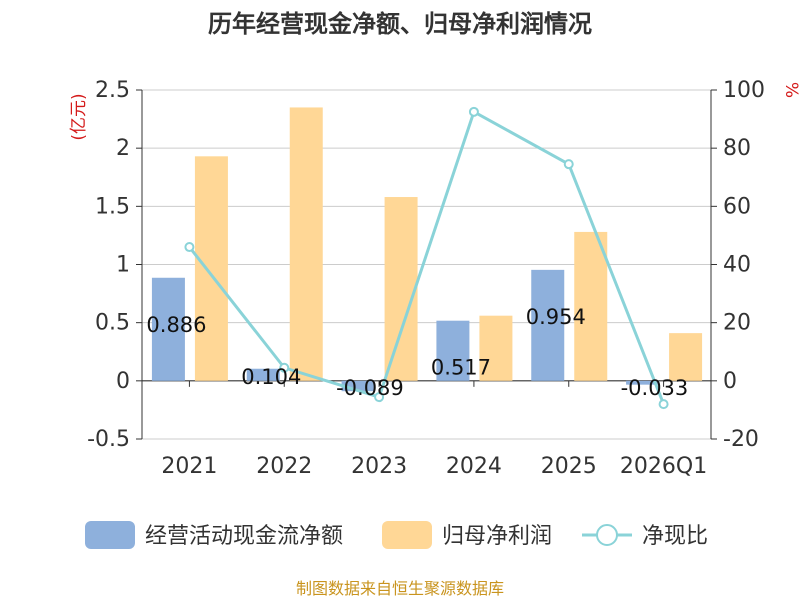 The width and height of the screenshot is (800, 600). I want to click on legend-label-net-profit: 归母净利润, so click(497, 536).